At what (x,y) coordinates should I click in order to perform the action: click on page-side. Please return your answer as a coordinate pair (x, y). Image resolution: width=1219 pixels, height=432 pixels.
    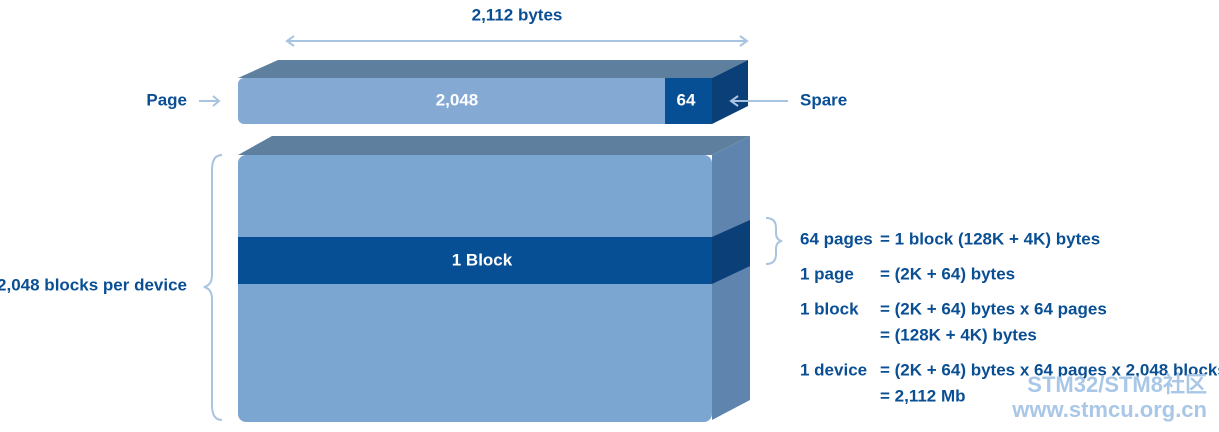
    Looking at the image, I should click on (730, 92).